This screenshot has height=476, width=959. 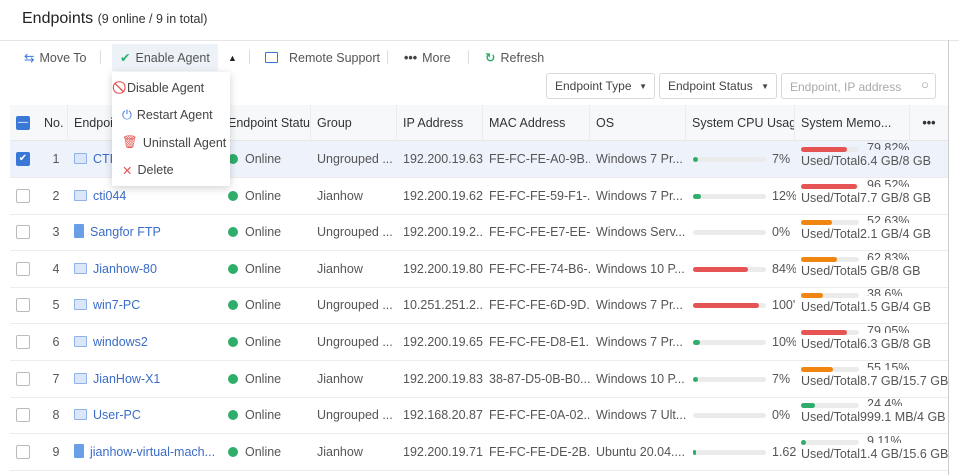 I want to click on menu-item-disable-agent: ⃠Disable Agent, so click(x=171, y=88).